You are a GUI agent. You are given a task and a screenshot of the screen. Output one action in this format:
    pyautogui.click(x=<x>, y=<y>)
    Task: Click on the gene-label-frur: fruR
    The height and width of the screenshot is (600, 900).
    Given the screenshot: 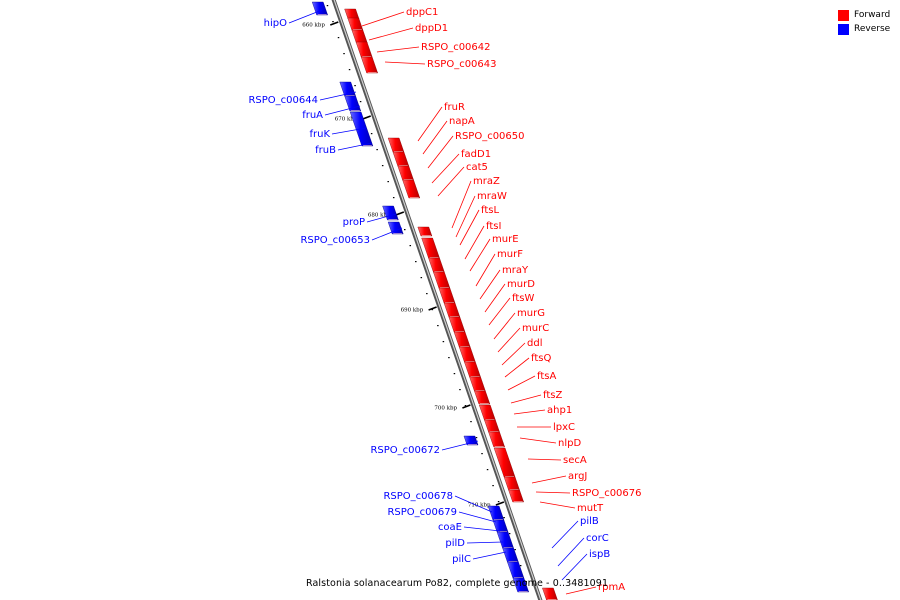 What is the action you would take?
    pyautogui.click(x=454, y=107)
    